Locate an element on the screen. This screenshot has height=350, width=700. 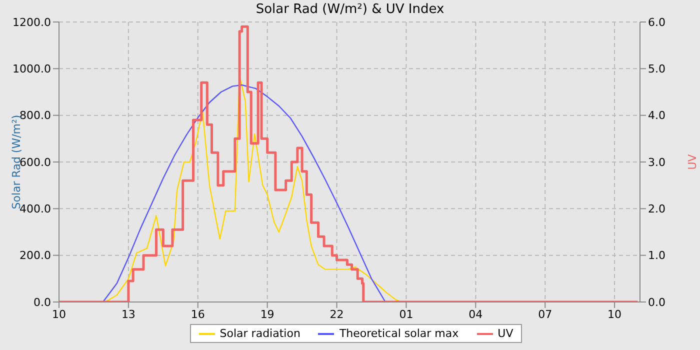
y-tick-label: 800.0 is located at coordinates (35, 115).